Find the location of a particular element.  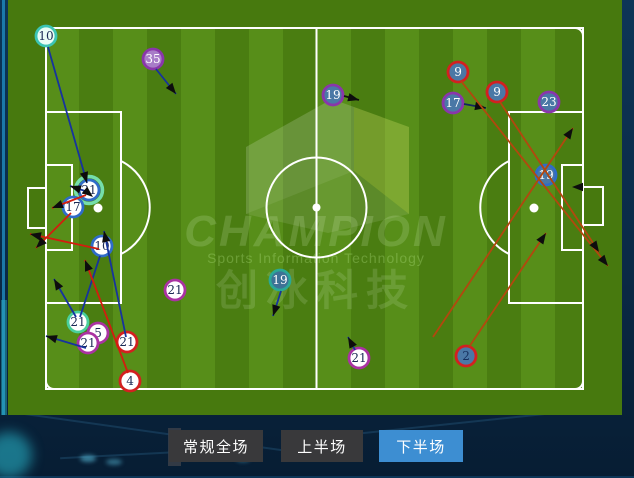

marker-number: 5 is located at coordinates (98, 333).